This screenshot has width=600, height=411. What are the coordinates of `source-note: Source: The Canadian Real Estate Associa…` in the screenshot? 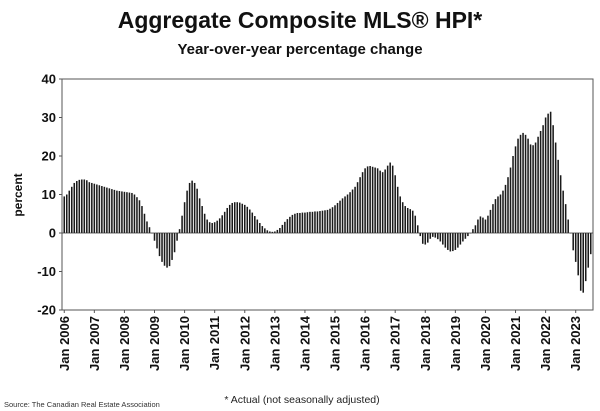 It's located at (82, 404).